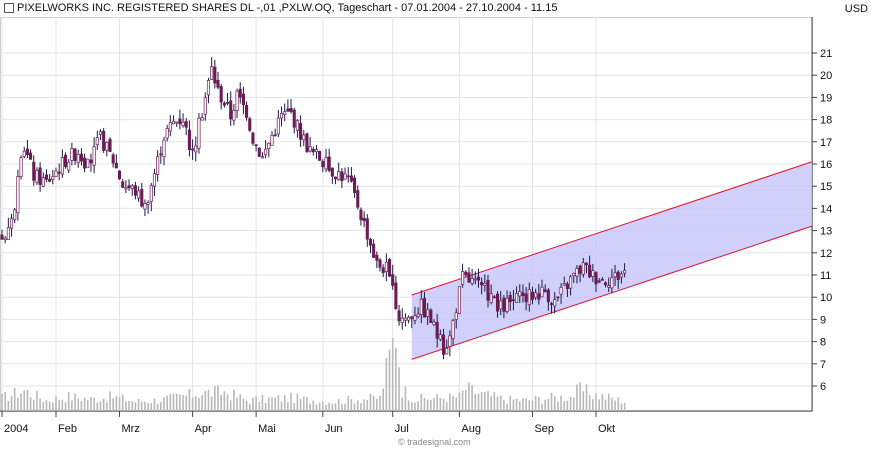 This screenshot has height=449, width=873. What do you see at coordinates (823, 365) in the screenshot?
I see `y-tick-label: 7` at bounding box center [823, 365].